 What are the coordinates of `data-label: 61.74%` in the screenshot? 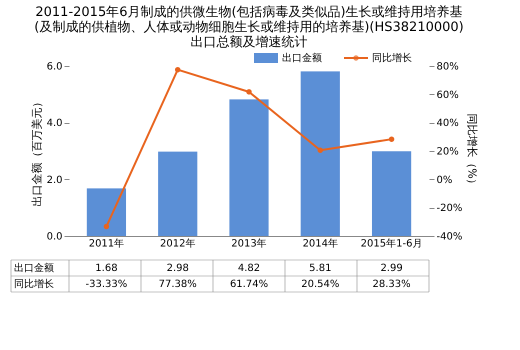 It's located at (249, 284).